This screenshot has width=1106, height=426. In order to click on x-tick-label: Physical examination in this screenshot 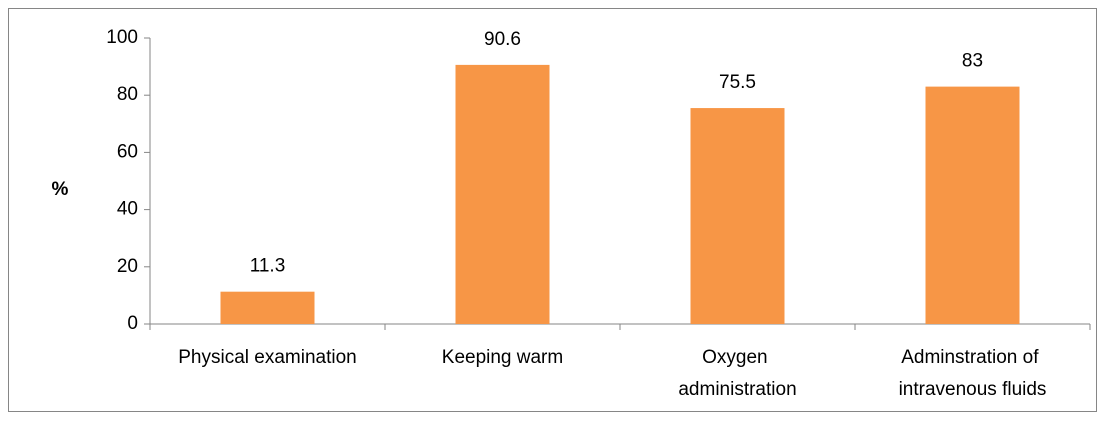, I will do `click(267, 357)`.